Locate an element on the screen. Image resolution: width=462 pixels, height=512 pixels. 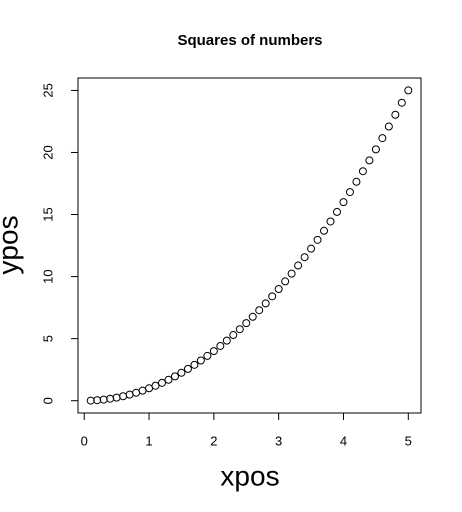
y-tick-label: 25 is located at coordinates (47, 90).